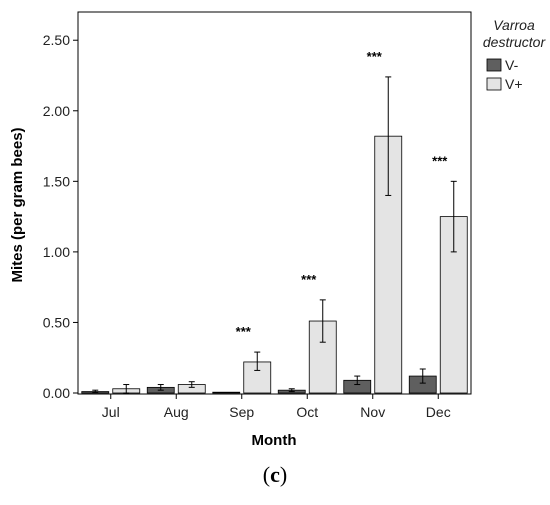  Describe the element at coordinates (307, 412) in the screenshot. I see `x-tick-label: Oct` at that location.